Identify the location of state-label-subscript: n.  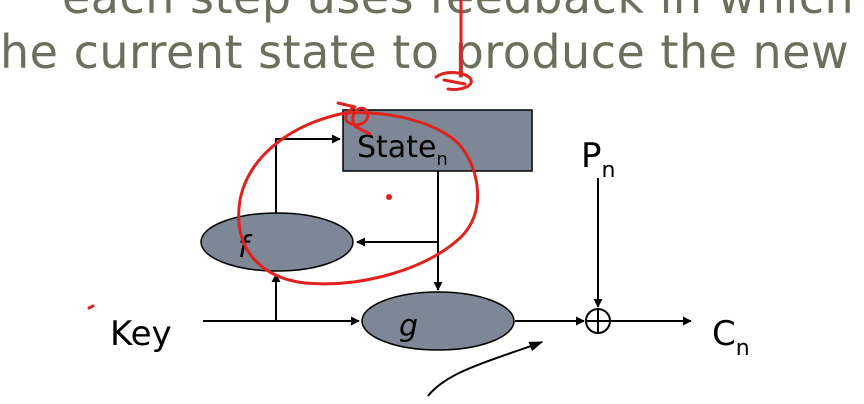
(441, 159).